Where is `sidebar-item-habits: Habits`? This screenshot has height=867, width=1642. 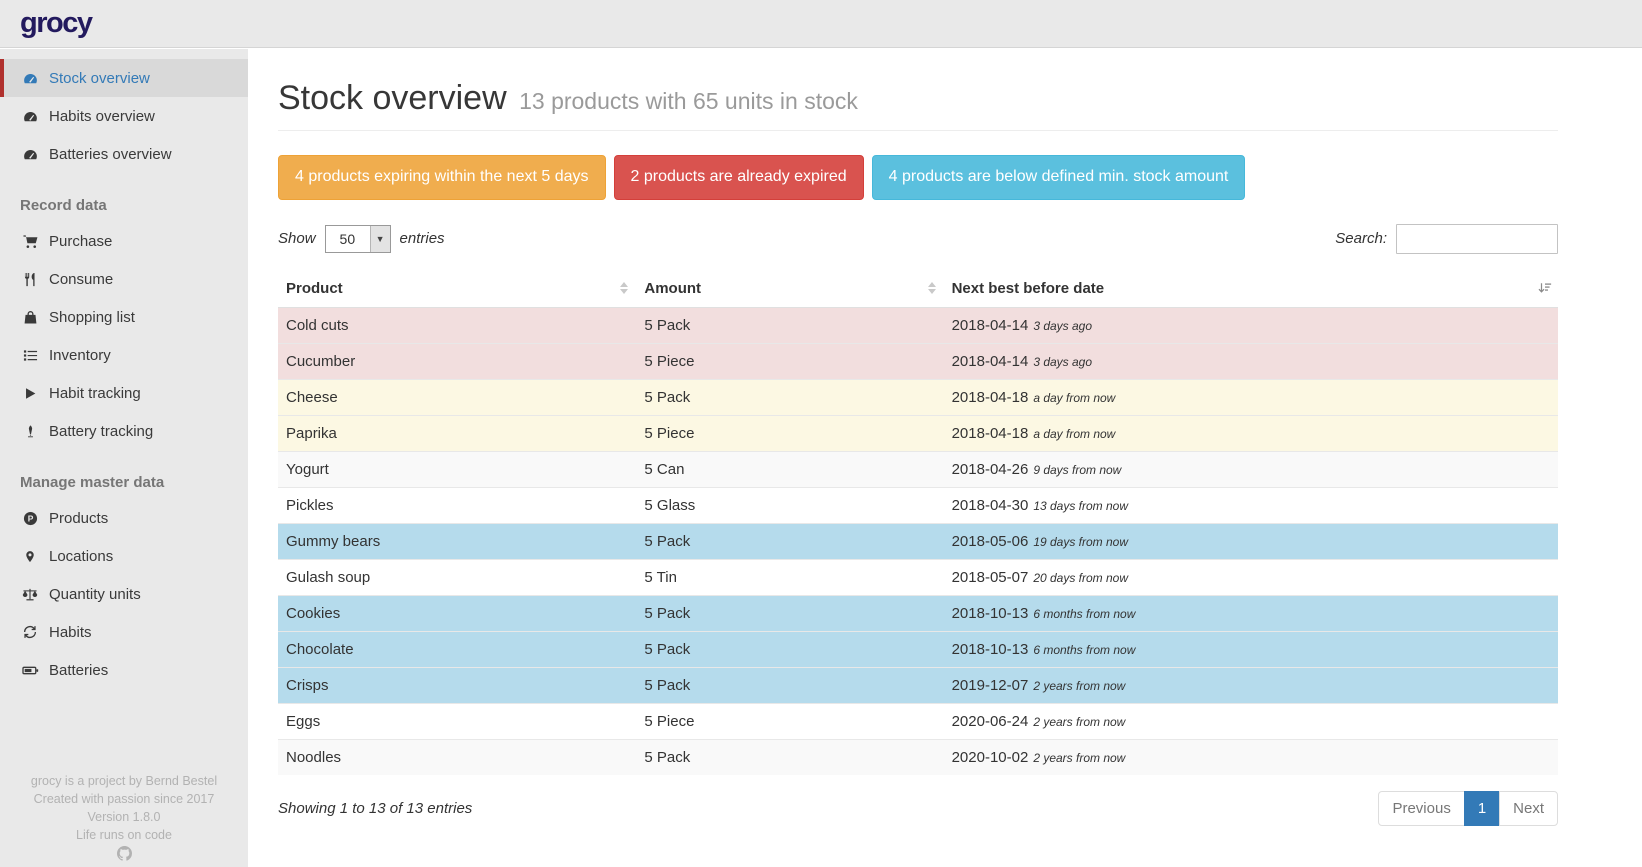 sidebar-item-habits: Habits is located at coordinates (124, 632).